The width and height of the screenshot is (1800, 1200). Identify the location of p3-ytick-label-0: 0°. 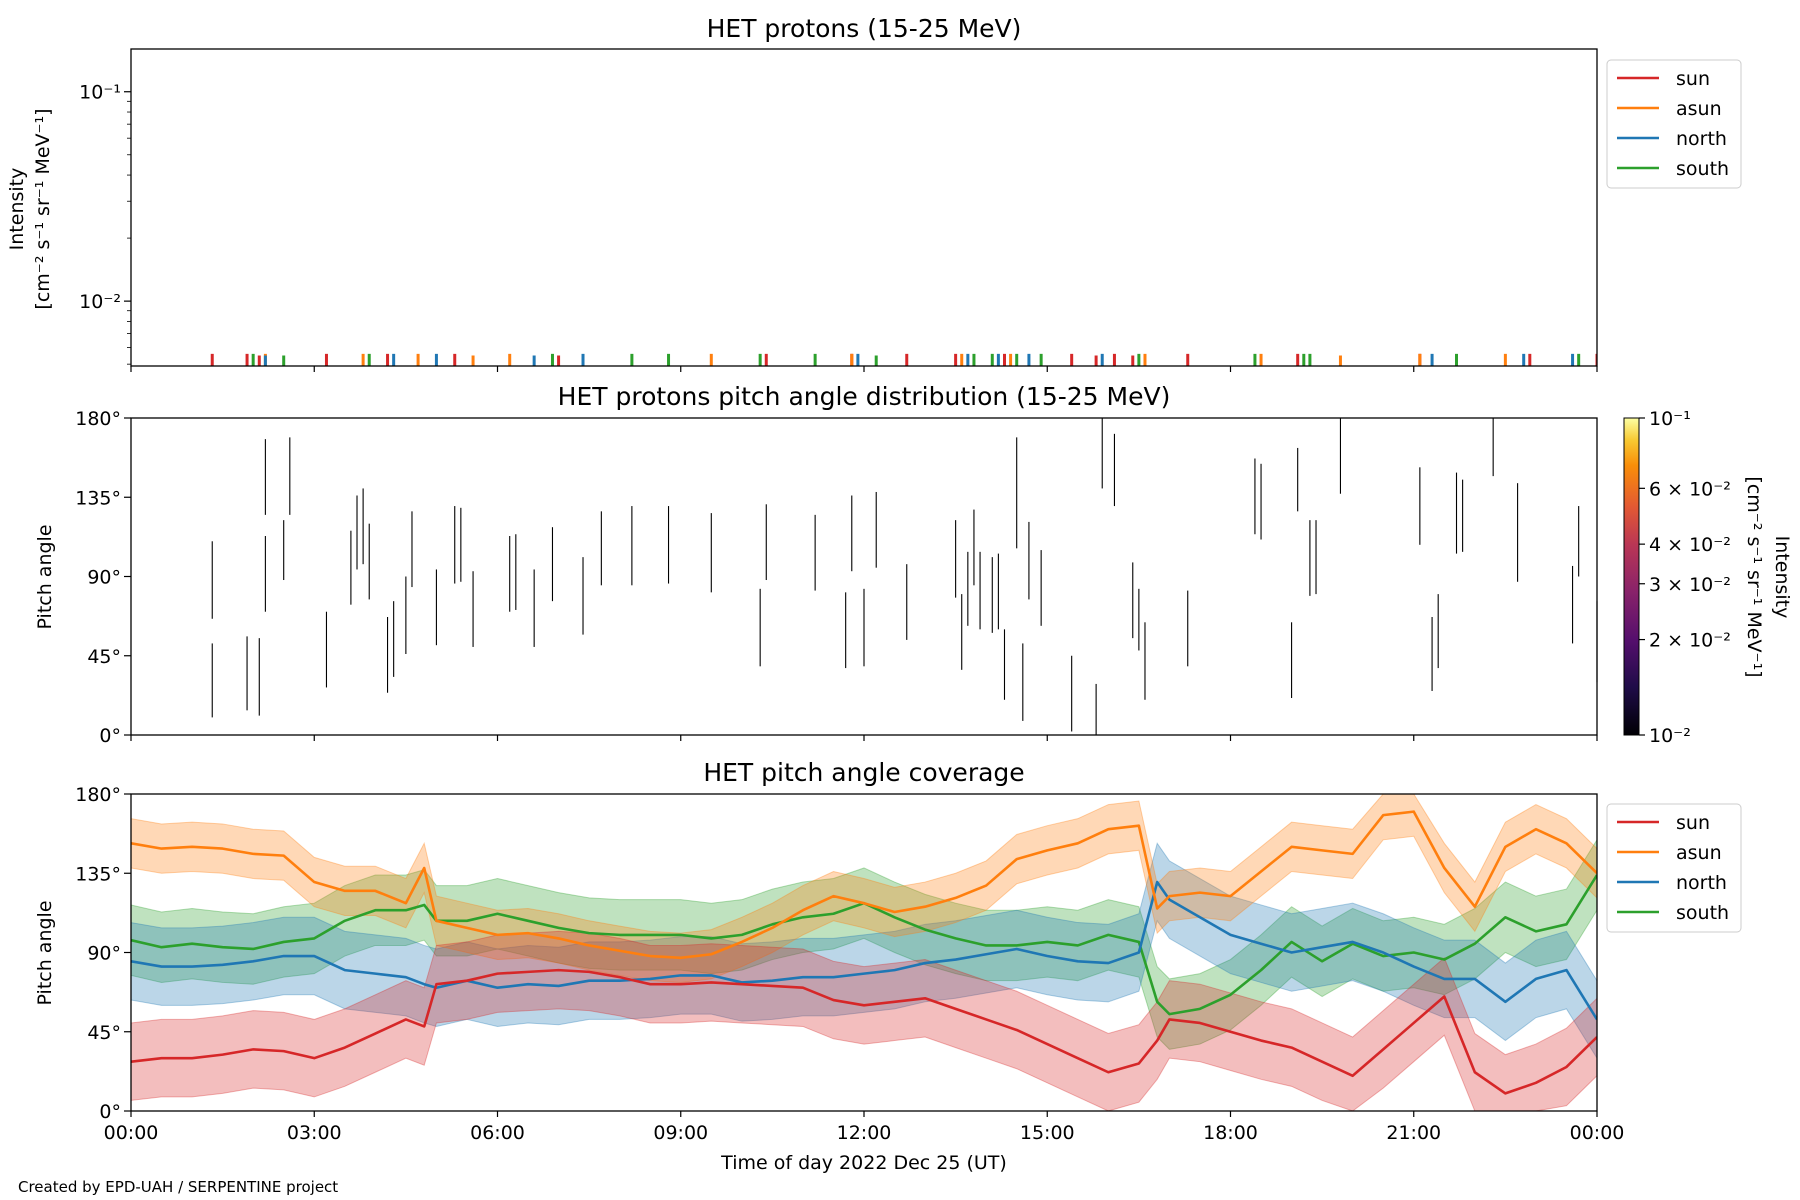
(110, 1112).